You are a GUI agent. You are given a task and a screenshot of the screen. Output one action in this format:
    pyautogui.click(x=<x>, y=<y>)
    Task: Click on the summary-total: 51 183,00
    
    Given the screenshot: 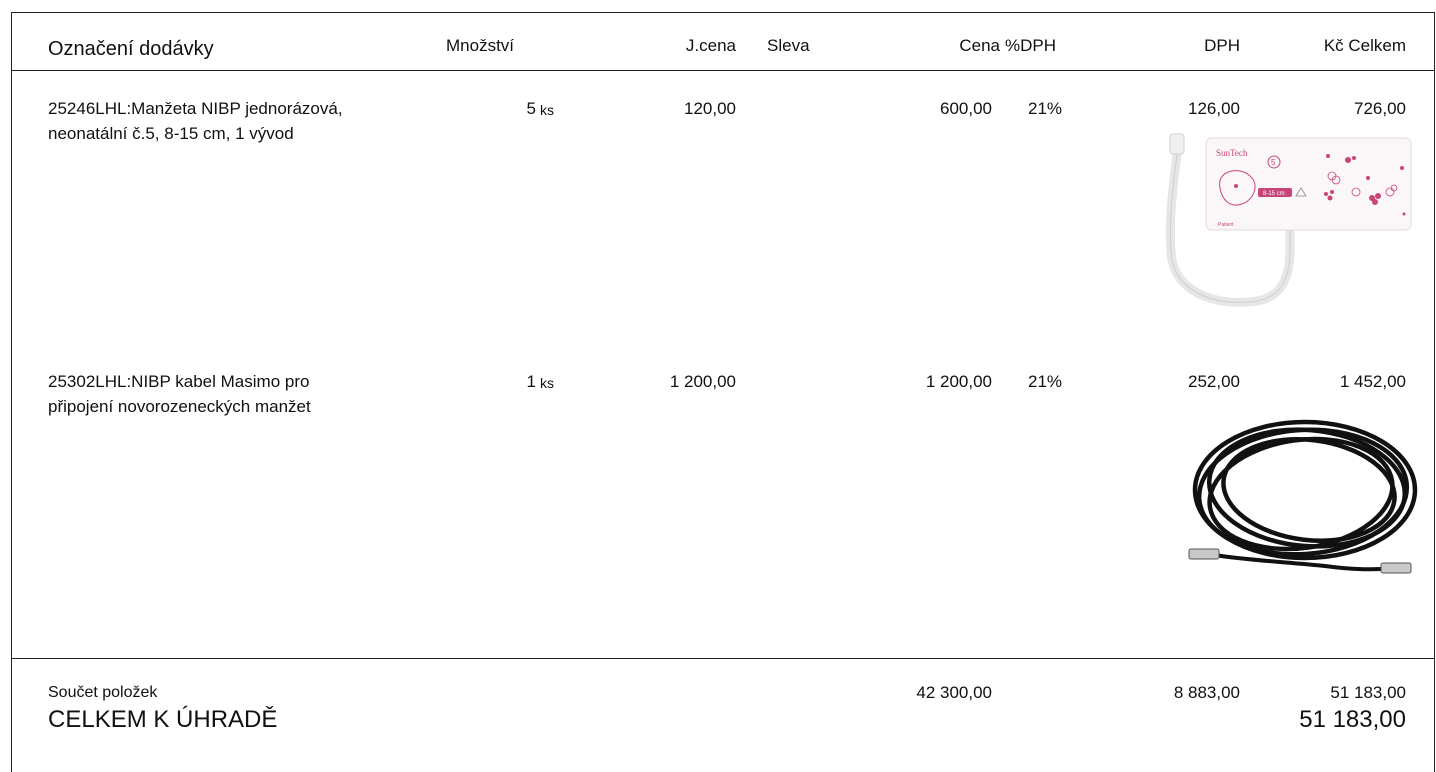 What is the action you would take?
    pyautogui.click(x=1368, y=692)
    